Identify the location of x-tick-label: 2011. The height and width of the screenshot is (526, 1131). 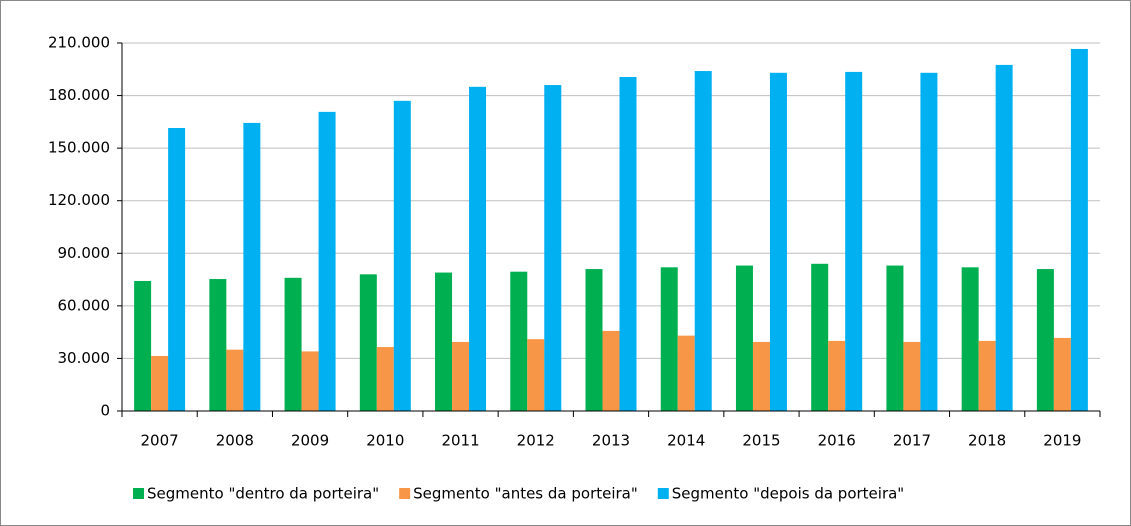
(460, 441).